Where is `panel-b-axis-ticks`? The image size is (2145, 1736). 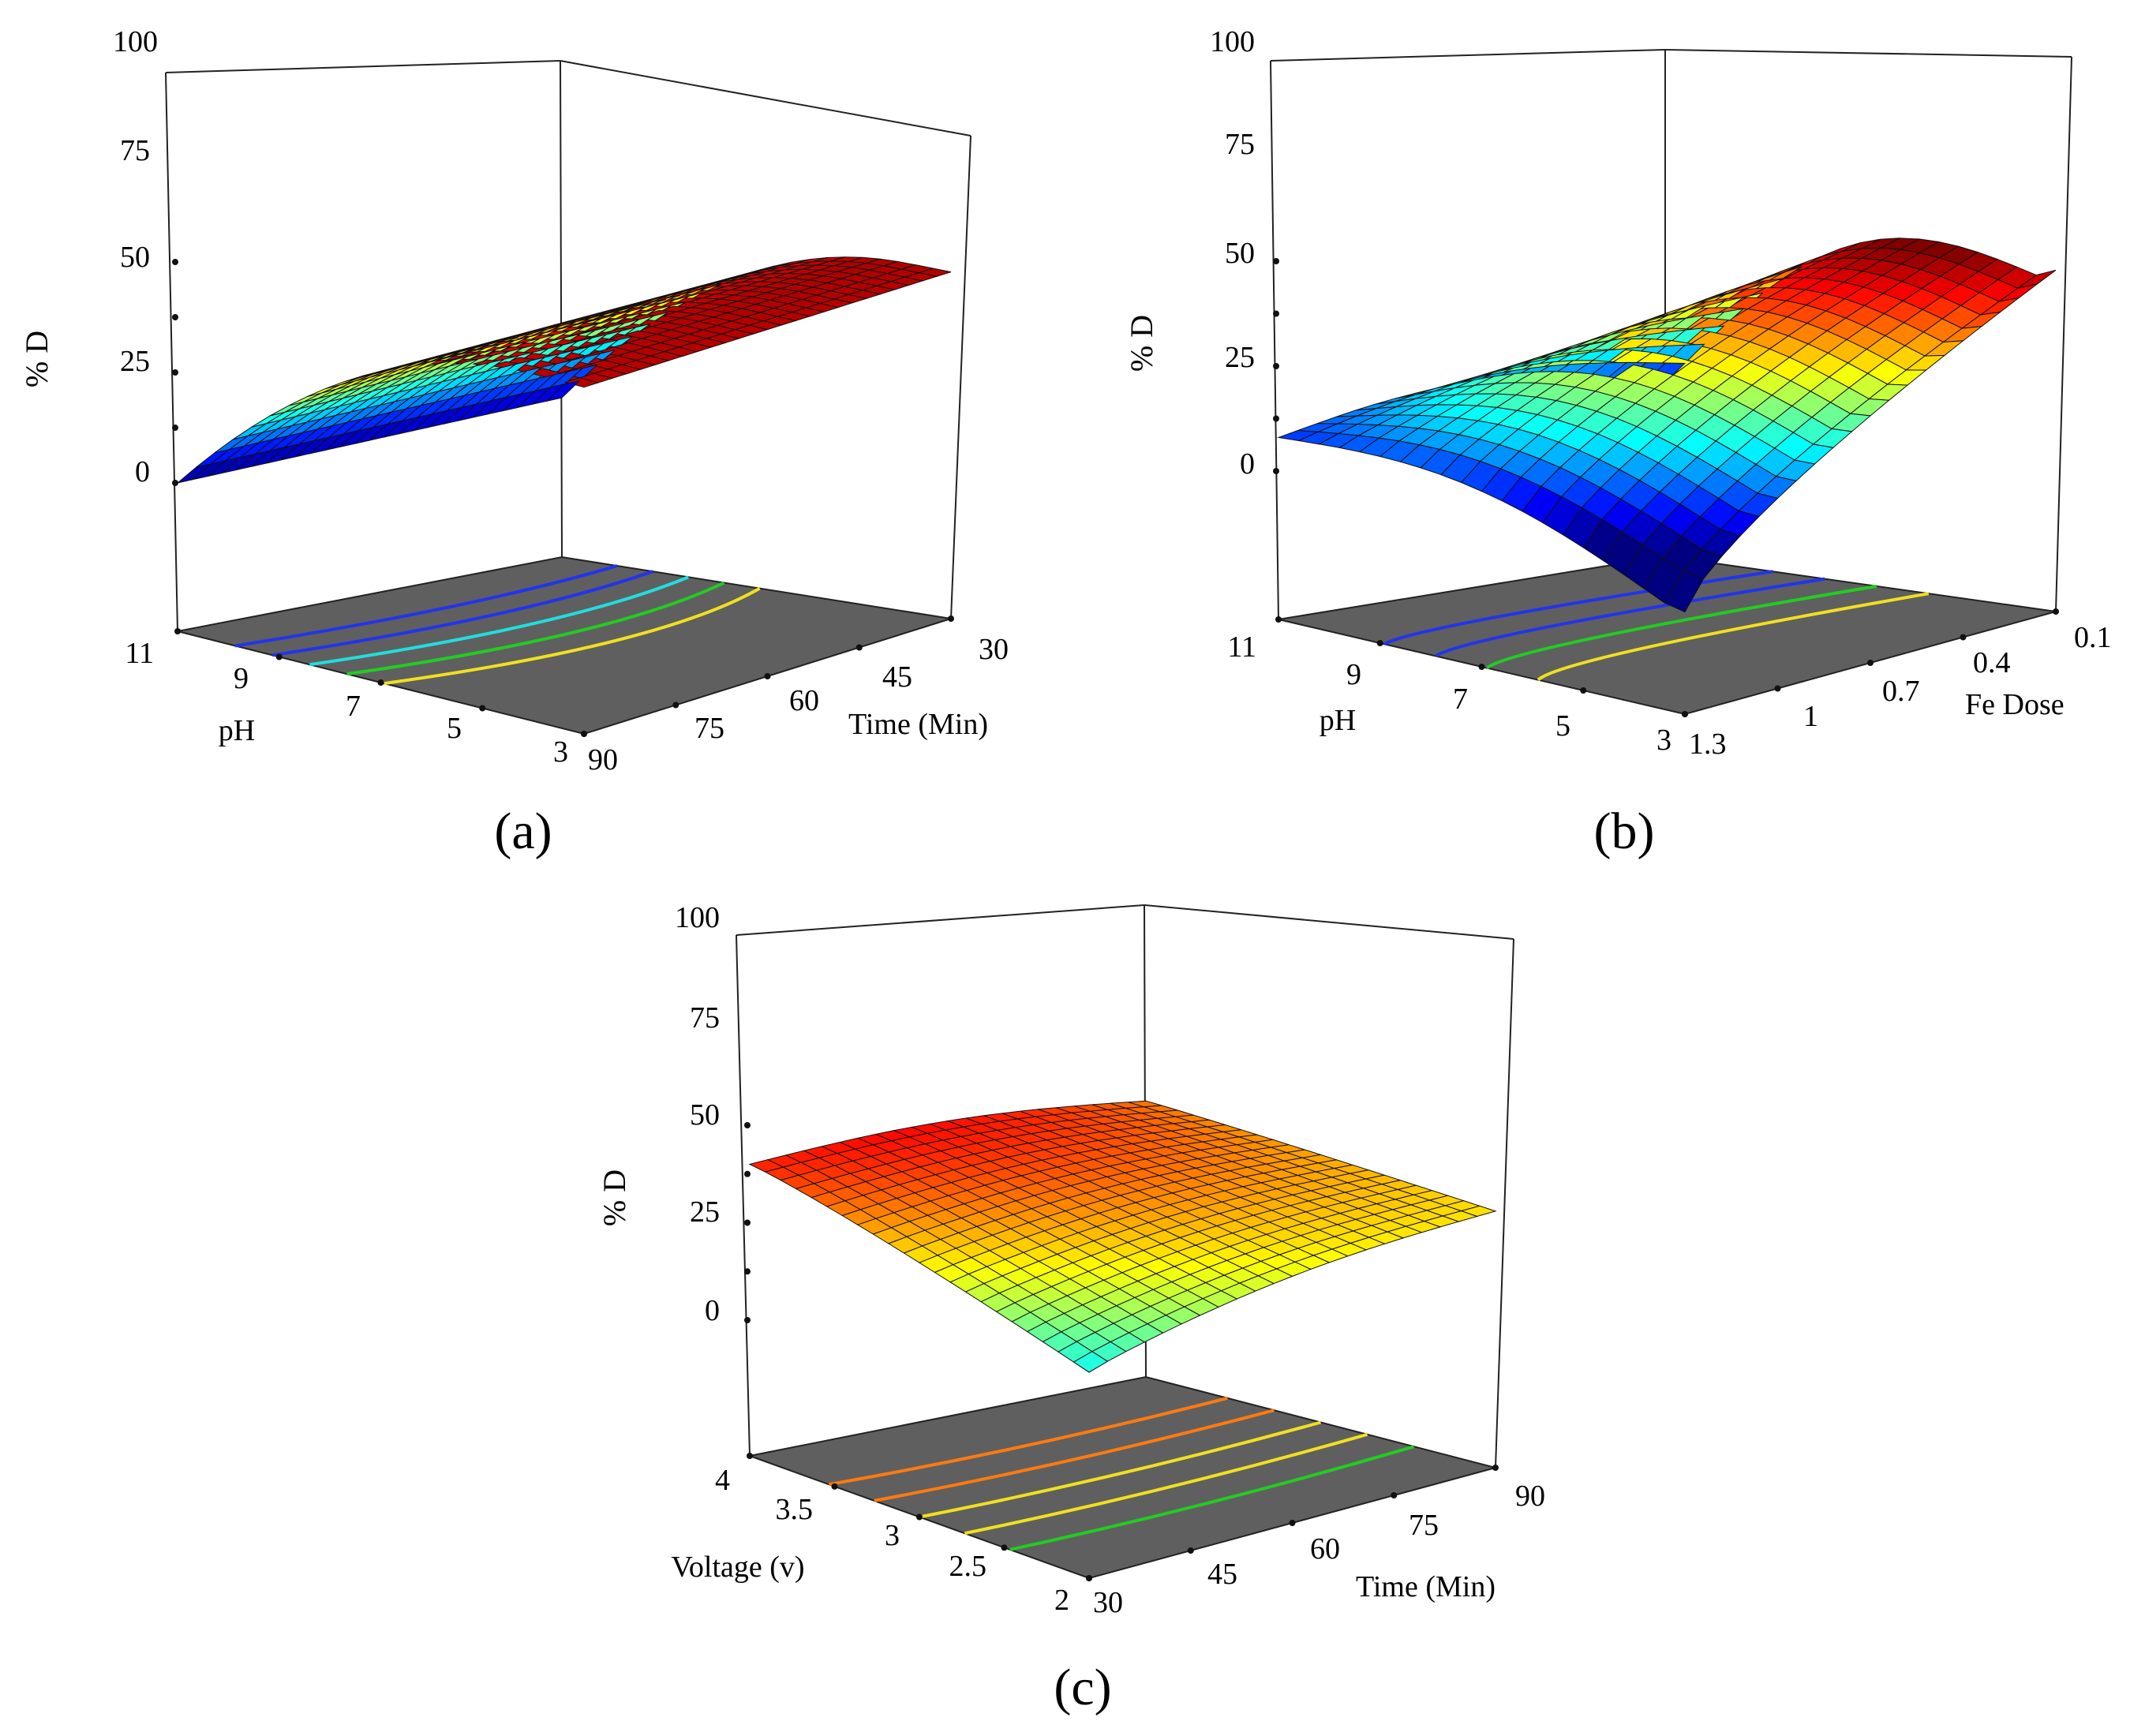
panel-b-axis-ticks is located at coordinates (1666, 487).